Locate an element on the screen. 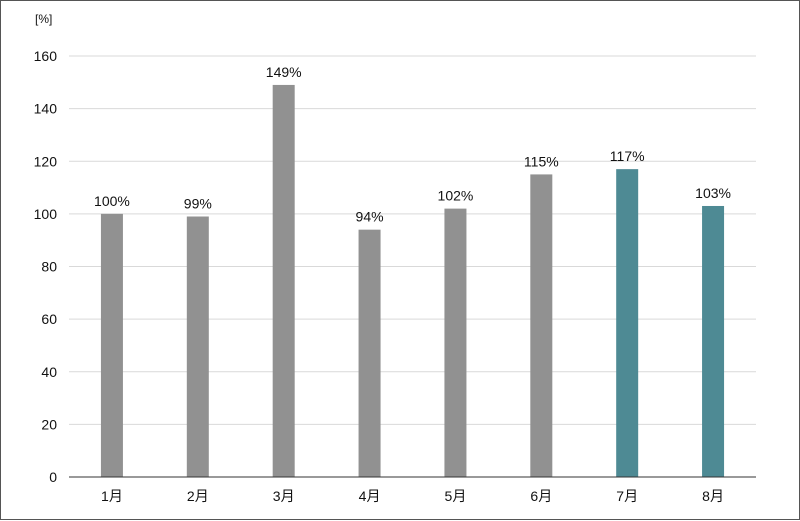 This screenshot has height=521, width=800. data-label-6: 115% is located at coordinates (541, 161).